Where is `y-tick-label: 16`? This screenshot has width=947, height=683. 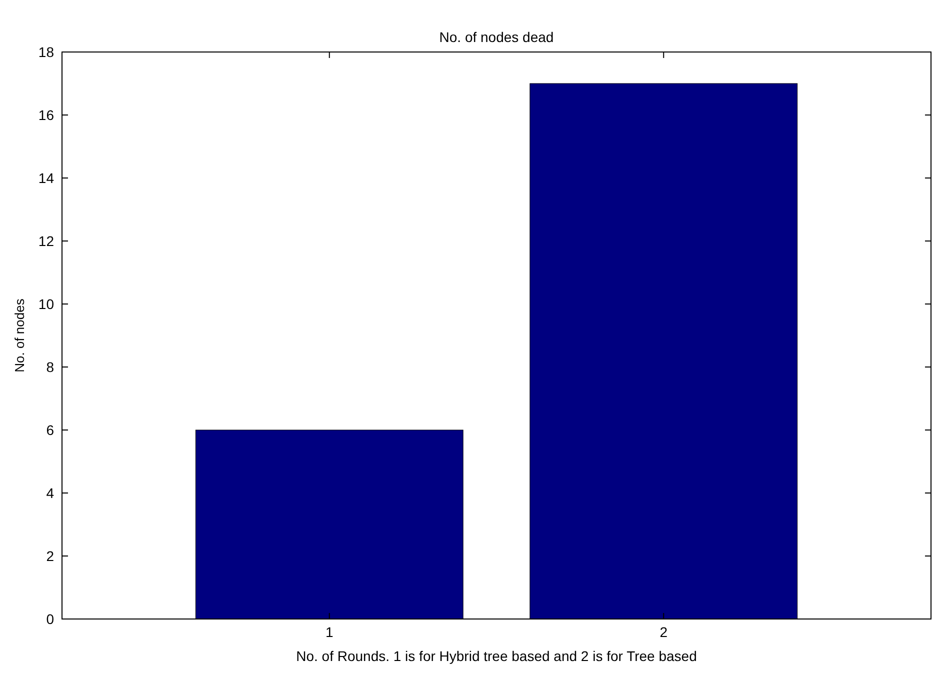
y-tick-label: 16 is located at coordinates (46, 114).